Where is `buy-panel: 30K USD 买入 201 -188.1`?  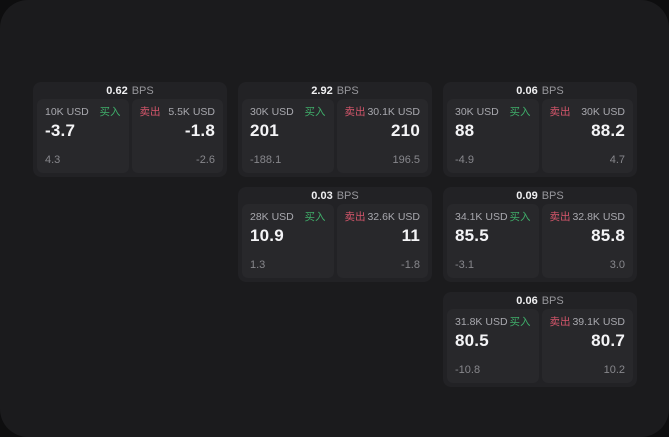 buy-panel: 30K USD 买入 201 -188.1 is located at coordinates (288, 136).